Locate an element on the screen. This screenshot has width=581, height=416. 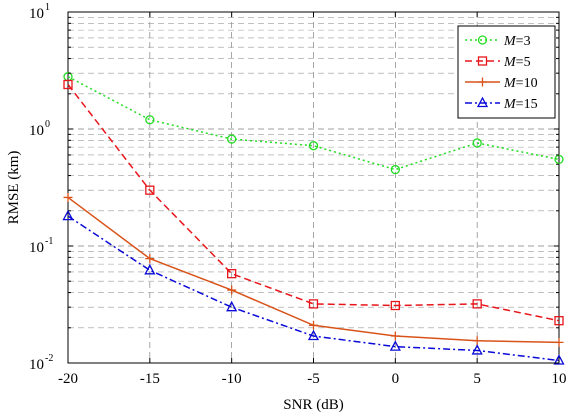
x-tick-label: -5 is located at coordinates (313, 379).